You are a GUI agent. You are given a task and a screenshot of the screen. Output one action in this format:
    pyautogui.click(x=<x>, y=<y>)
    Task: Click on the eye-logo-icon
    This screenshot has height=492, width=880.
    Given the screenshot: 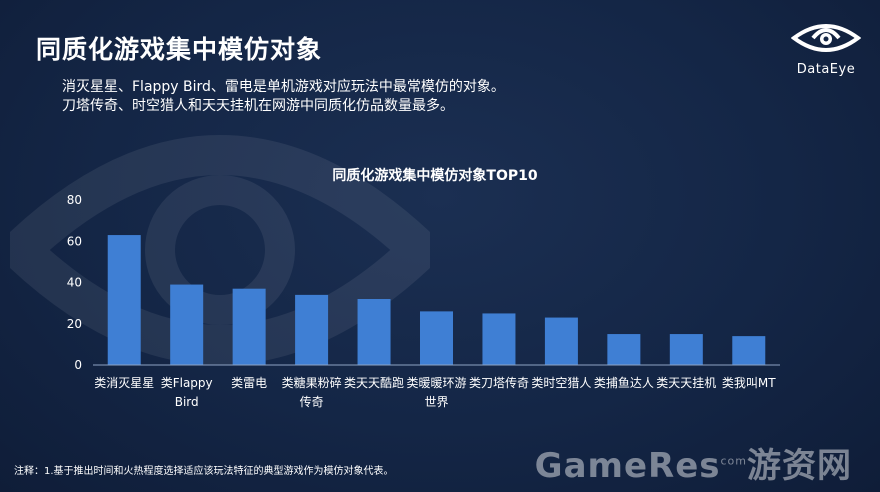 What is the action you would take?
    pyautogui.click(x=826, y=38)
    